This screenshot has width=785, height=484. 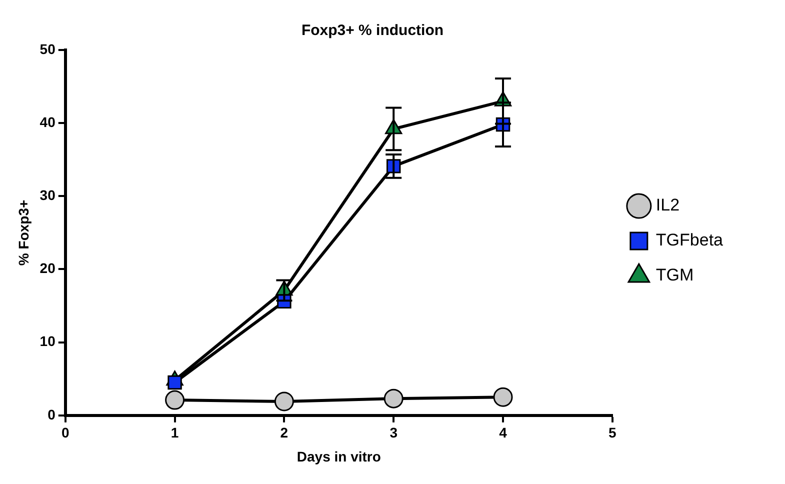 What do you see at coordinates (503, 432) in the screenshot?
I see `x-tick-label: 4` at bounding box center [503, 432].